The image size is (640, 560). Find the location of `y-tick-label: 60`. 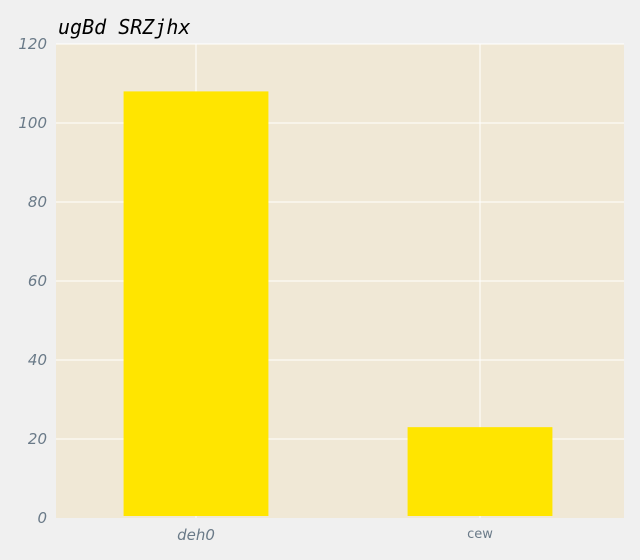

y-tick-label: 60 is located at coordinates (37, 281).